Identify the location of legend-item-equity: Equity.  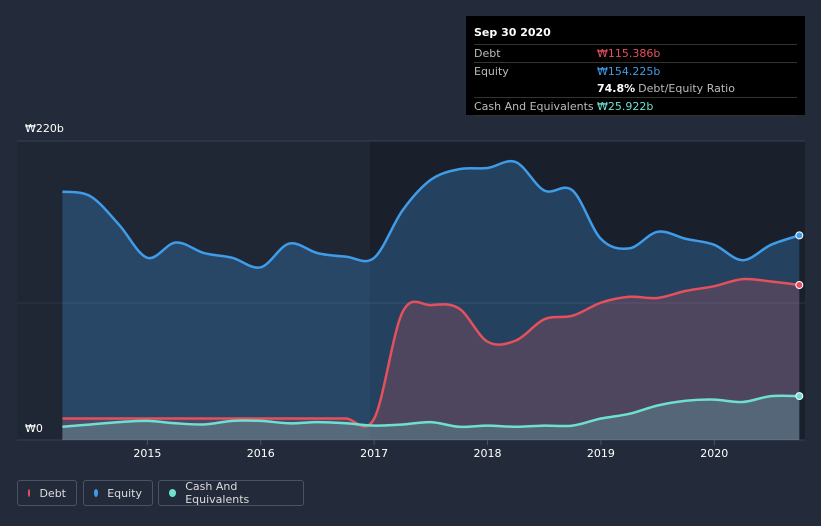
(118, 493).